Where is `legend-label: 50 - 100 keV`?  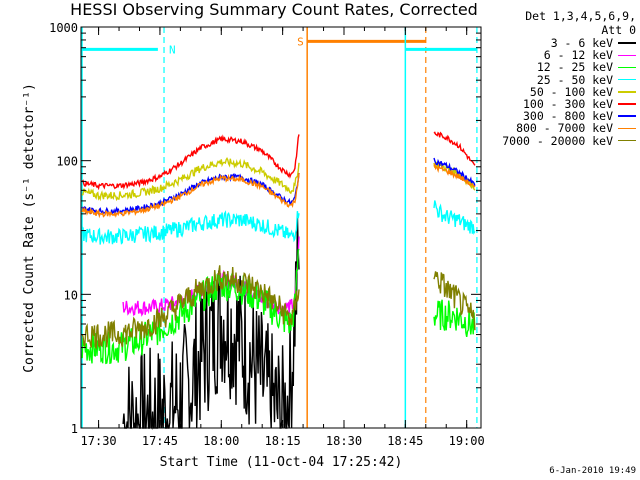
legend-label: 50 - 100 keV is located at coordinates (571, 91).